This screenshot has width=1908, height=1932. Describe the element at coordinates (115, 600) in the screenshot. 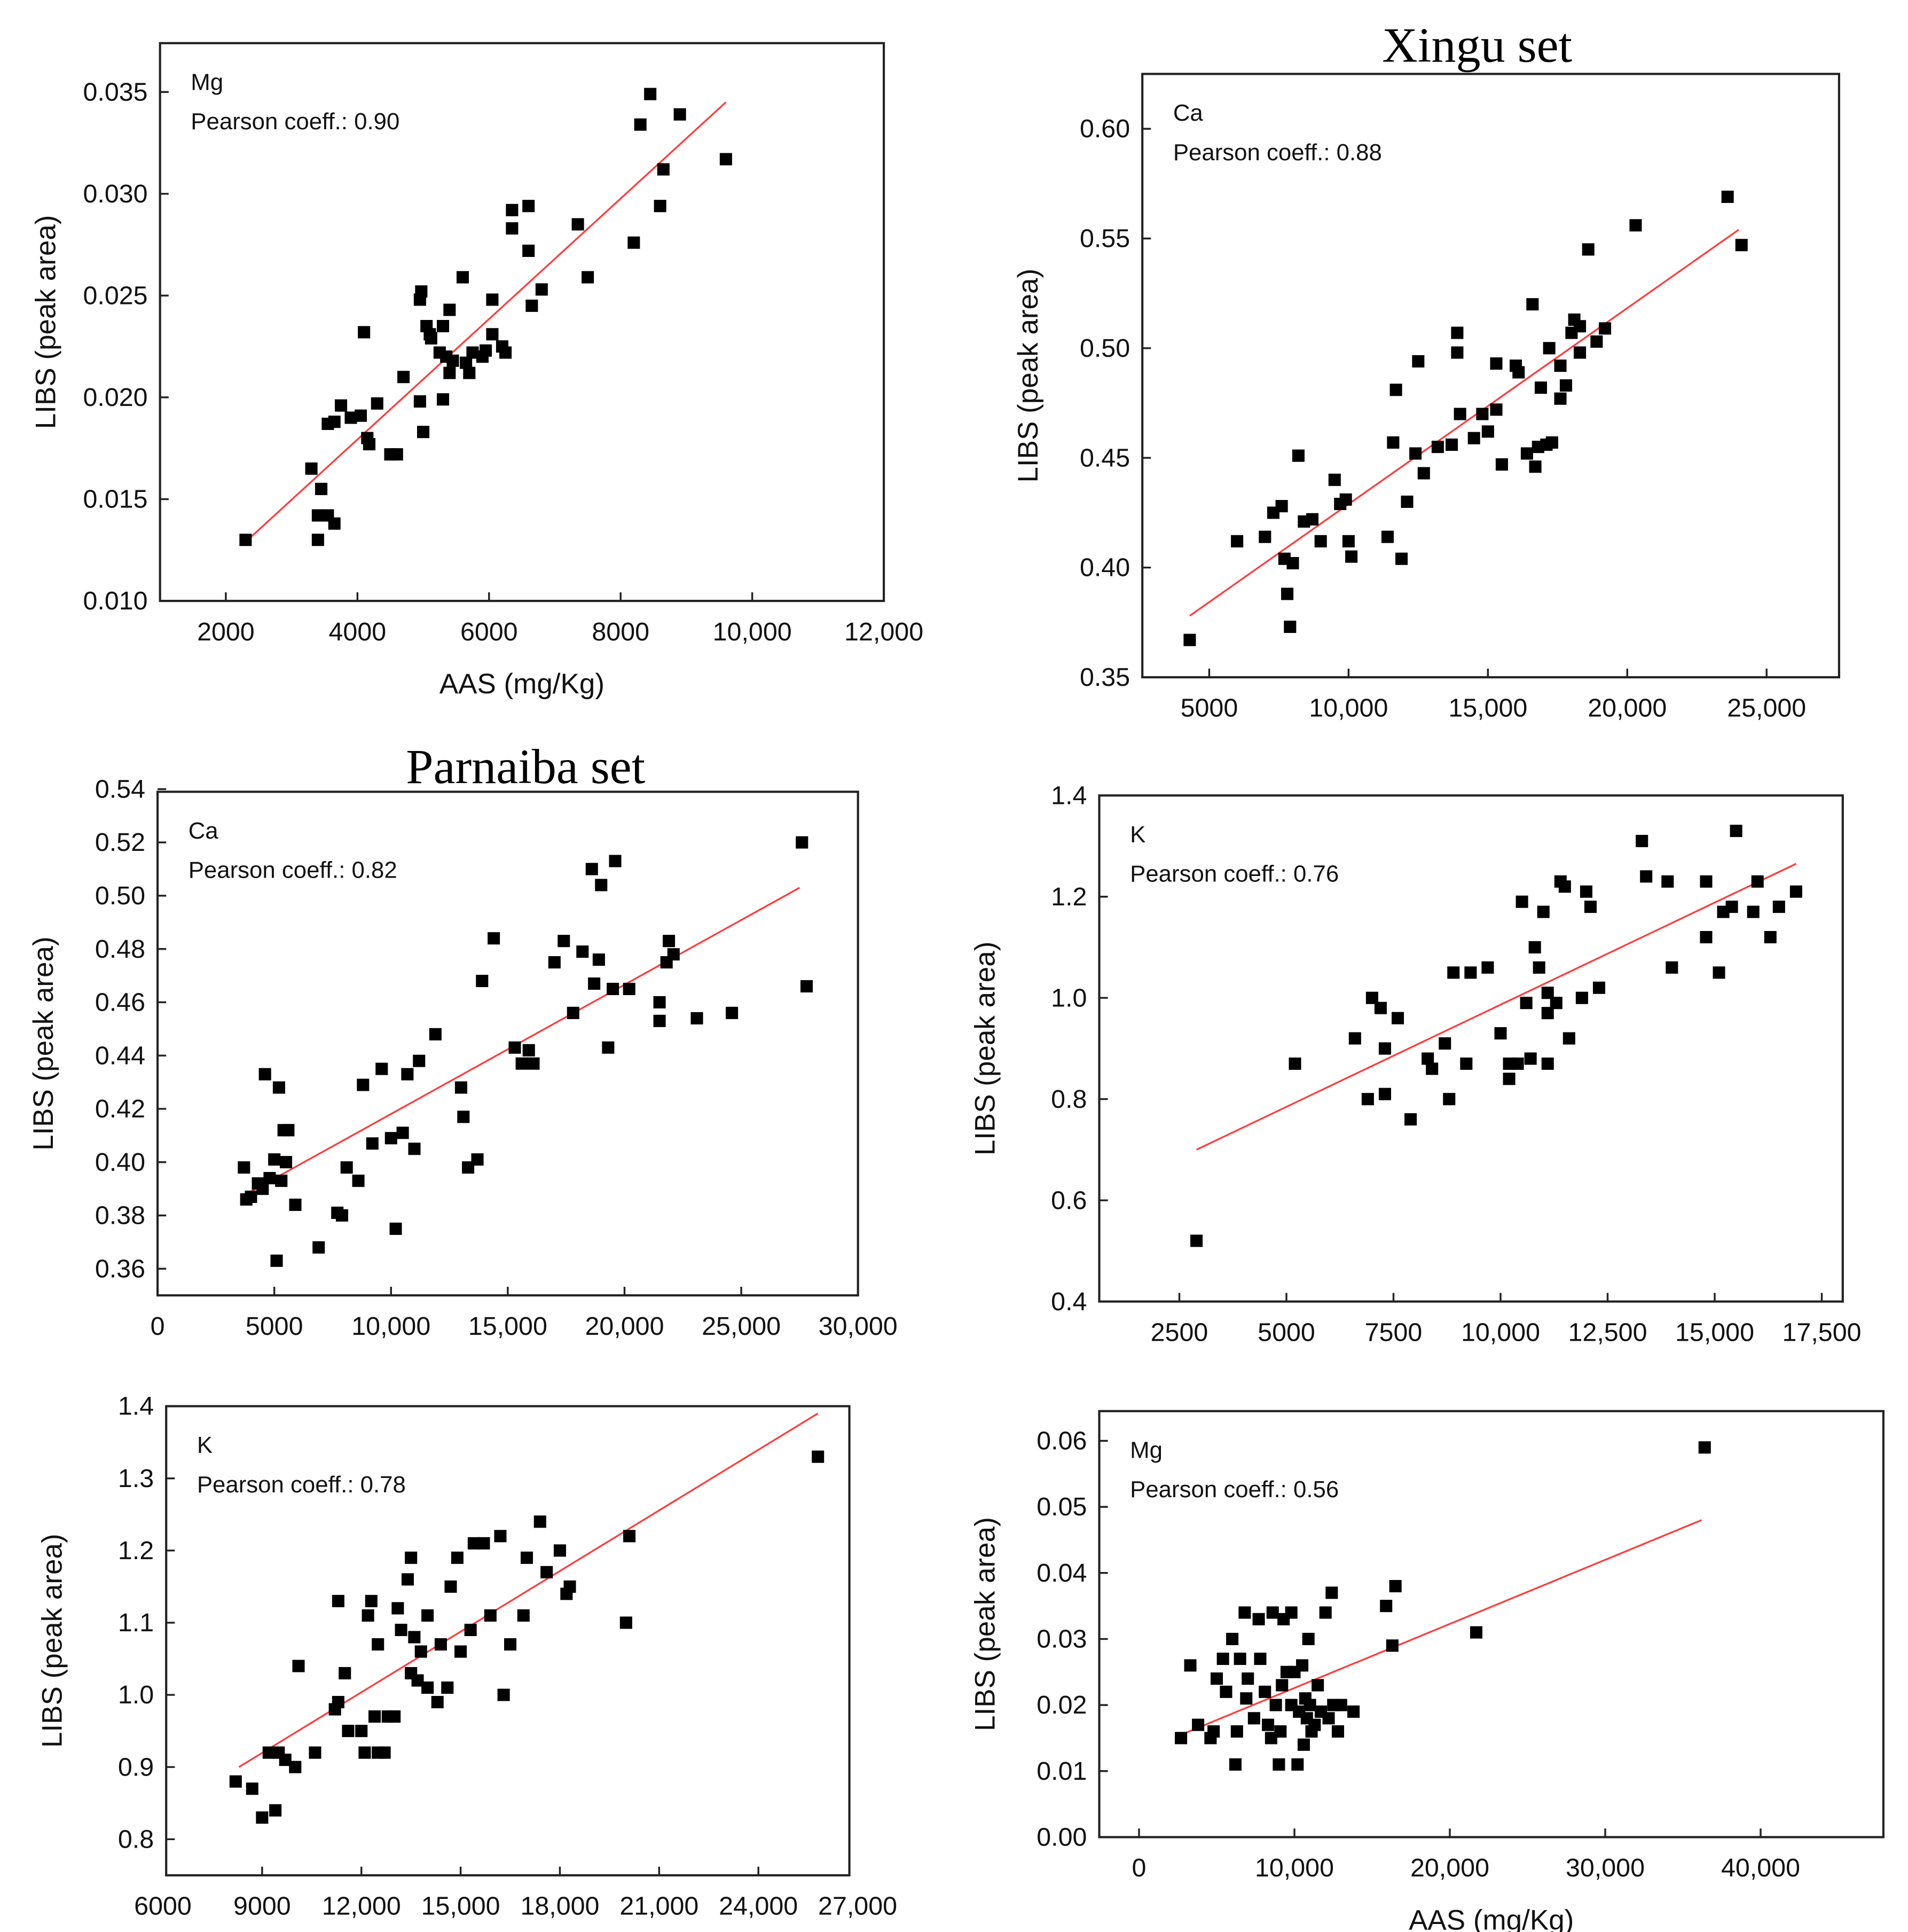

I see `y-tick-label: 0.010` at that location.